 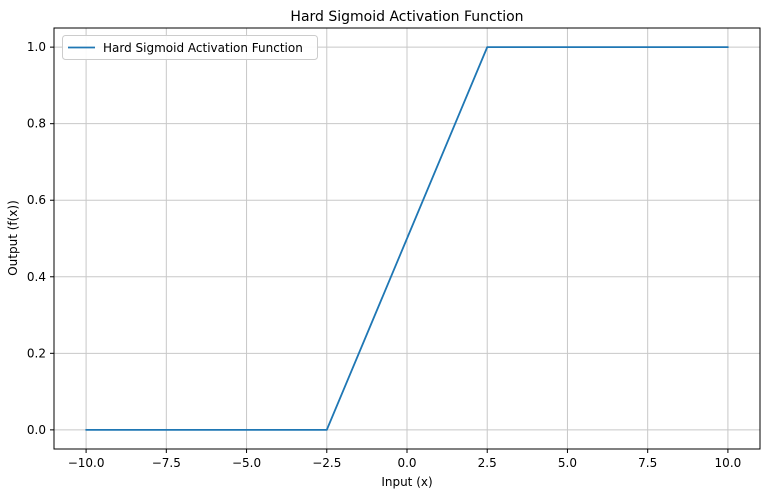 I want to click on x-axis-label: Input (x), so click(x=406, y=482).